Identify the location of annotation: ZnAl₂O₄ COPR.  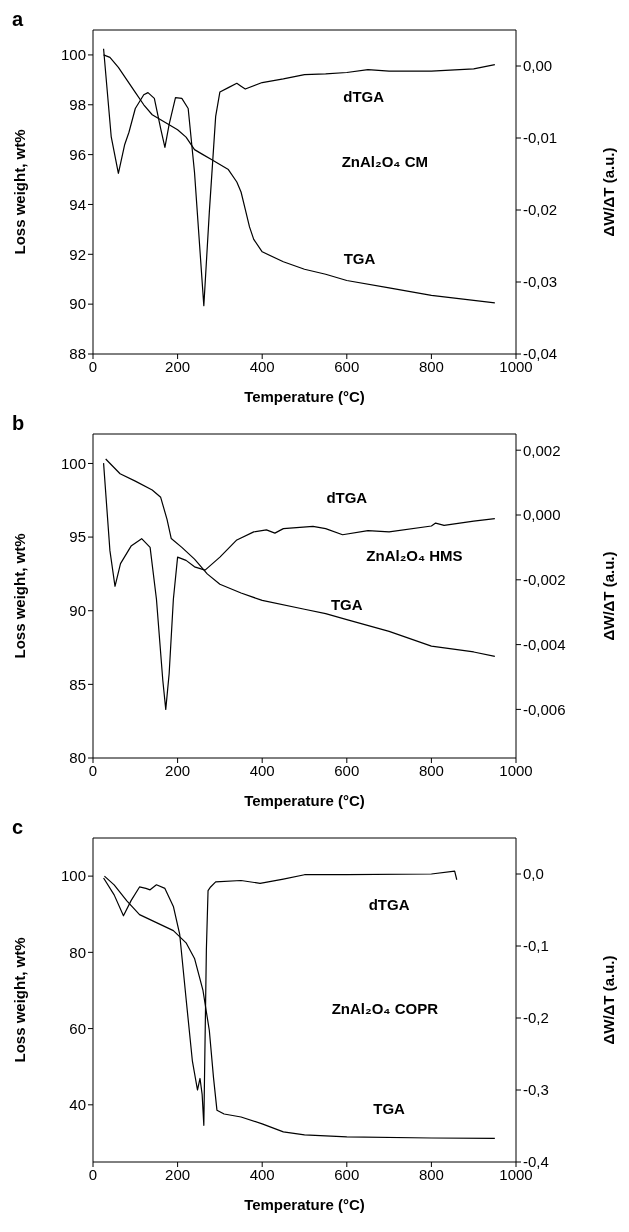
(385, 1008).